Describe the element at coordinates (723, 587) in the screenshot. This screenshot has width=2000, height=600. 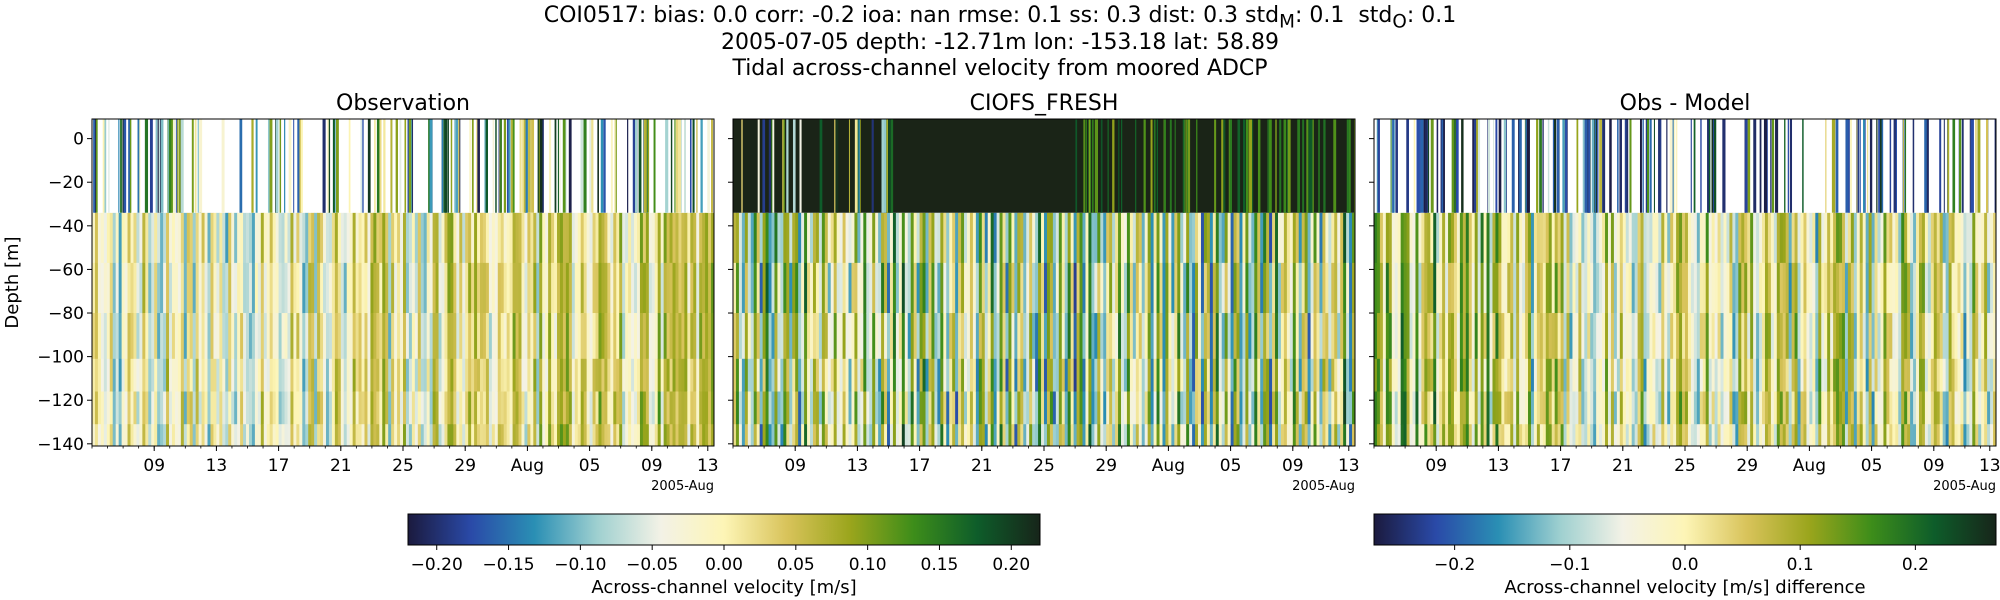
I see `colorbar-label: Across-channel velocity [m/s]` at that location.